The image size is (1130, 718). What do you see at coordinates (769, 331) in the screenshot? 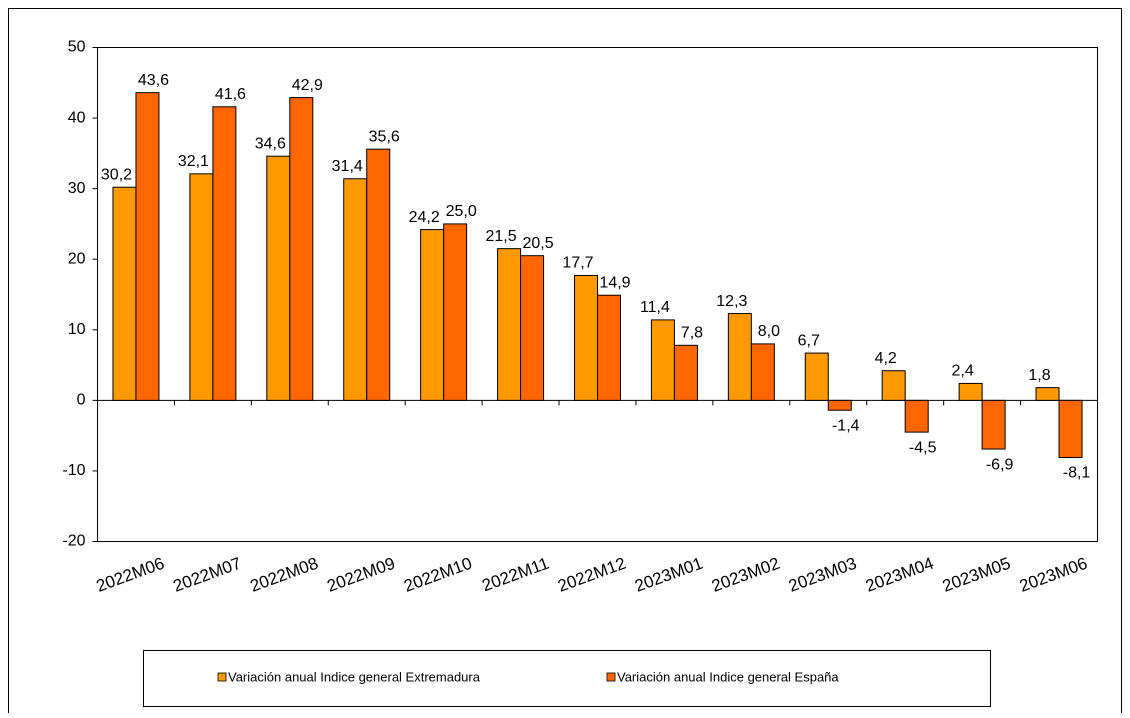
I see `value-label: 8,0` at bounding box center [769, 331].